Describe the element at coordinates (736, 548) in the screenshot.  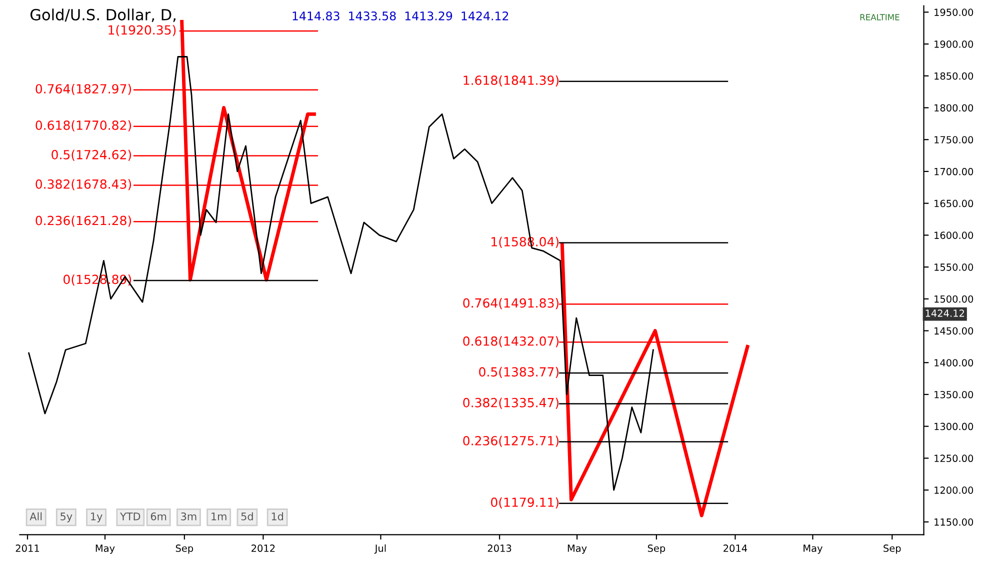
I see `x-tick-label: 2014` at that location.